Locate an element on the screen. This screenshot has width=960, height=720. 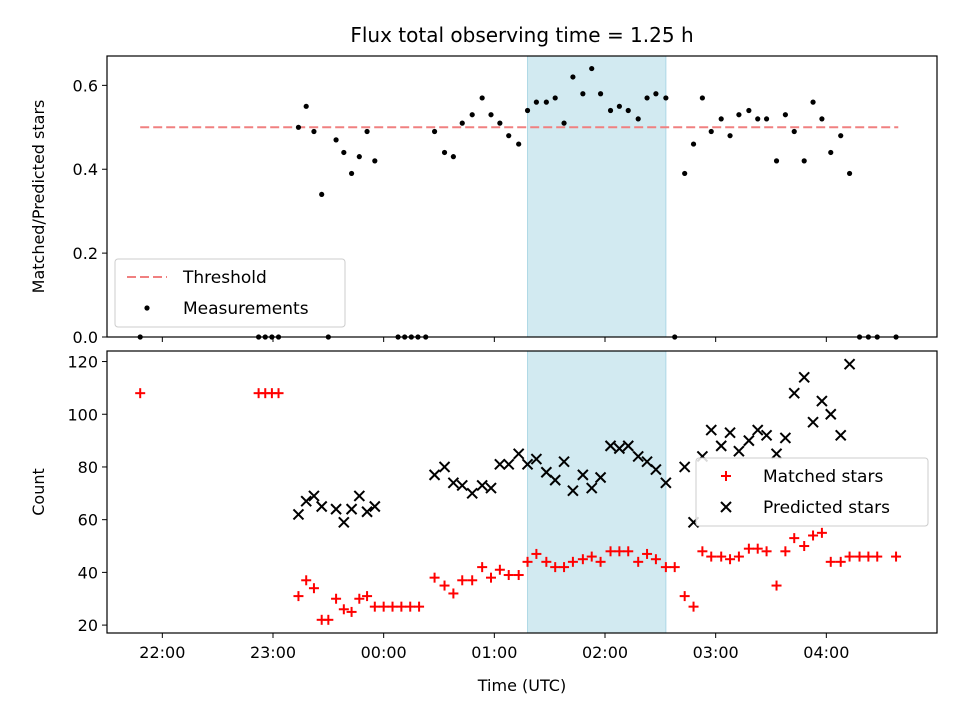
top-y-axis-label: Matched/Predicted stars is located at coordinates (38, 197).